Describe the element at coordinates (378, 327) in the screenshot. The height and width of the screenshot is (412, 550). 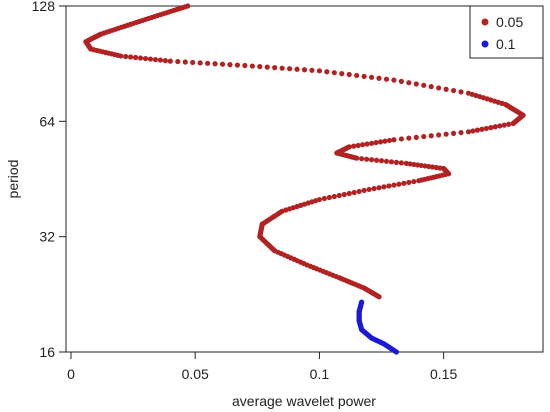
I see `series-0.1` at that location.